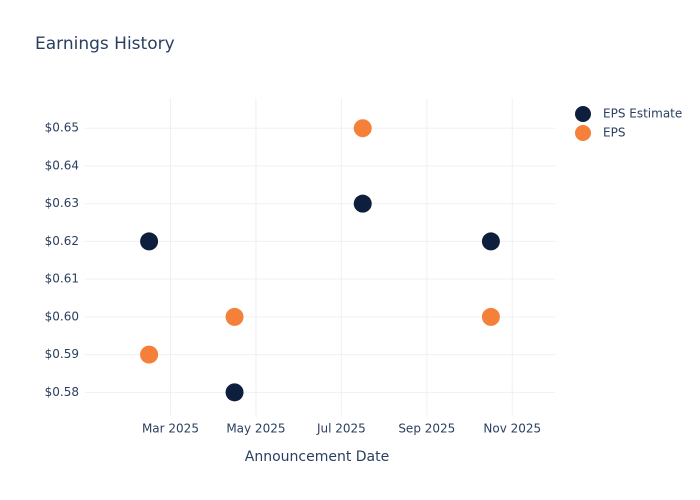 The width and height of the screenshot is (700, 500). Describe the element at coordinates (255, 429) in the screenshot. I see `x-tick-label: May 2025` at that location.